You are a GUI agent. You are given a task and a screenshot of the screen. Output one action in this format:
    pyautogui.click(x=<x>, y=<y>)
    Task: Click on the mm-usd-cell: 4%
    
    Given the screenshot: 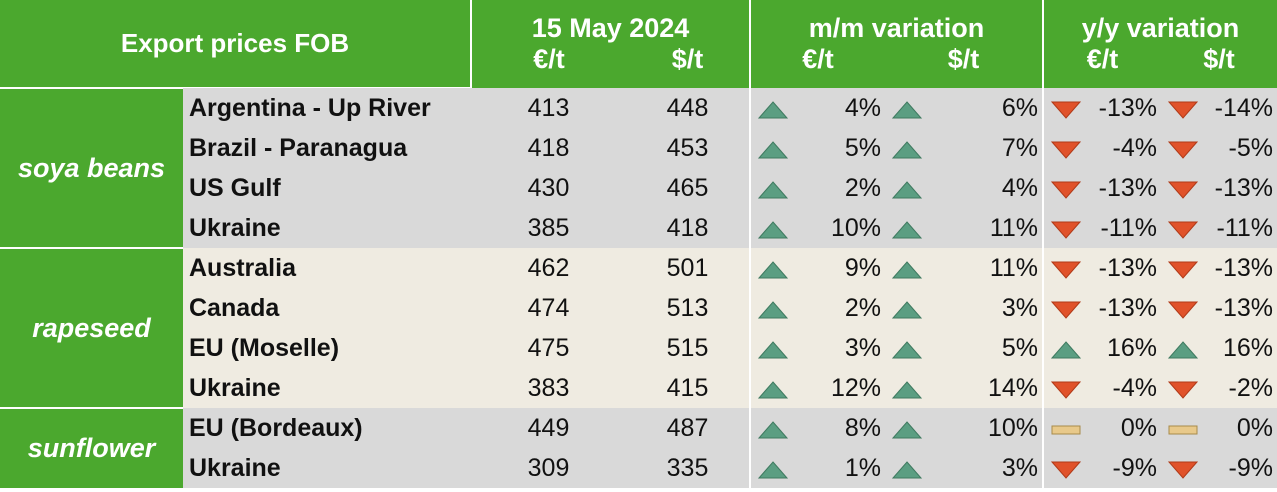 What is the action you would take?
    pyautogui.click(x=964, y=188)
    